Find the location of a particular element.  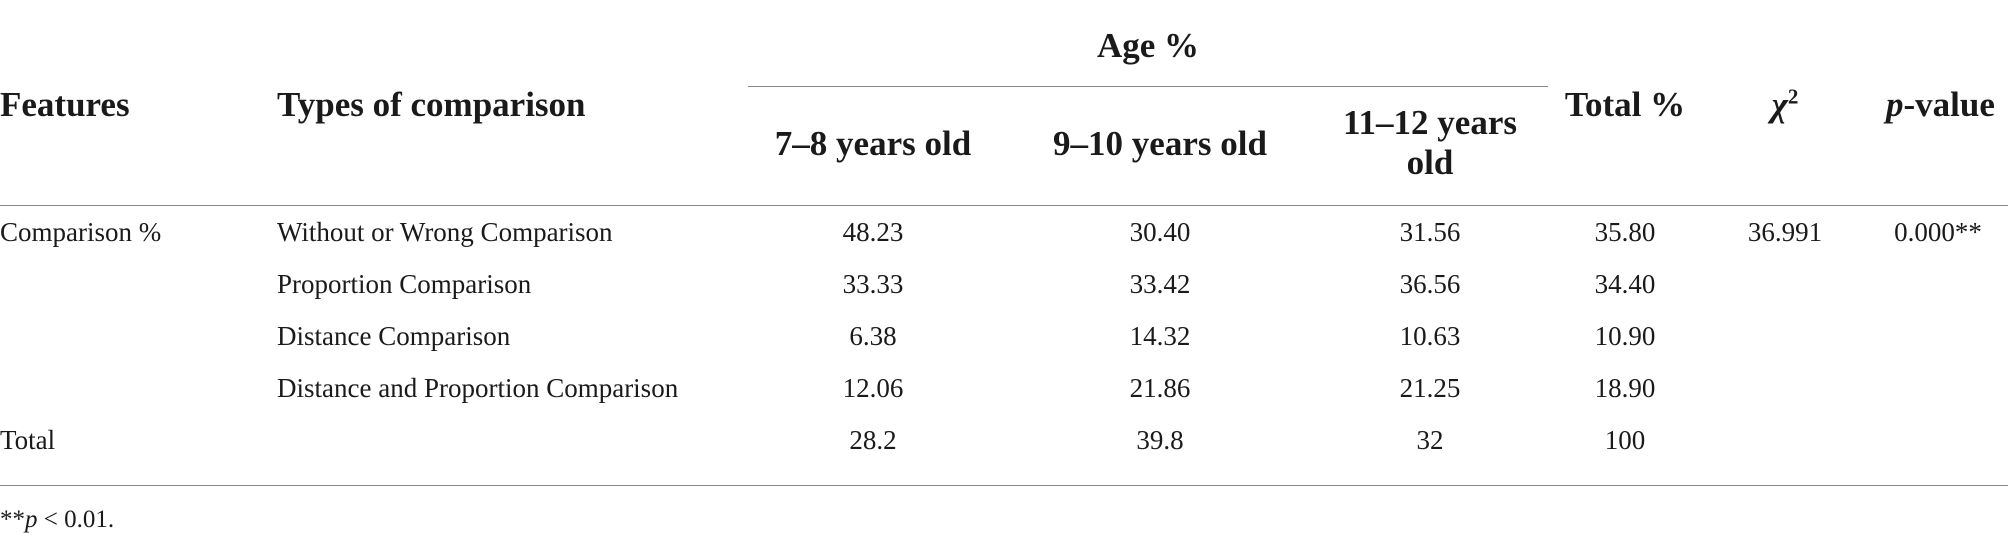

header-age-7-8: 7–8 years old is located at coordinates (873, 143).